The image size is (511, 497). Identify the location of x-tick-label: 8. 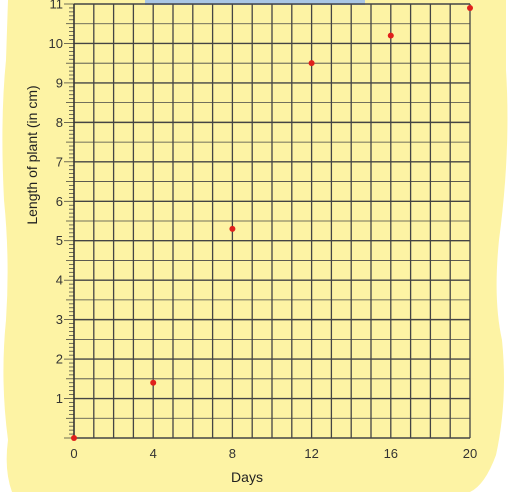
(232, 453).